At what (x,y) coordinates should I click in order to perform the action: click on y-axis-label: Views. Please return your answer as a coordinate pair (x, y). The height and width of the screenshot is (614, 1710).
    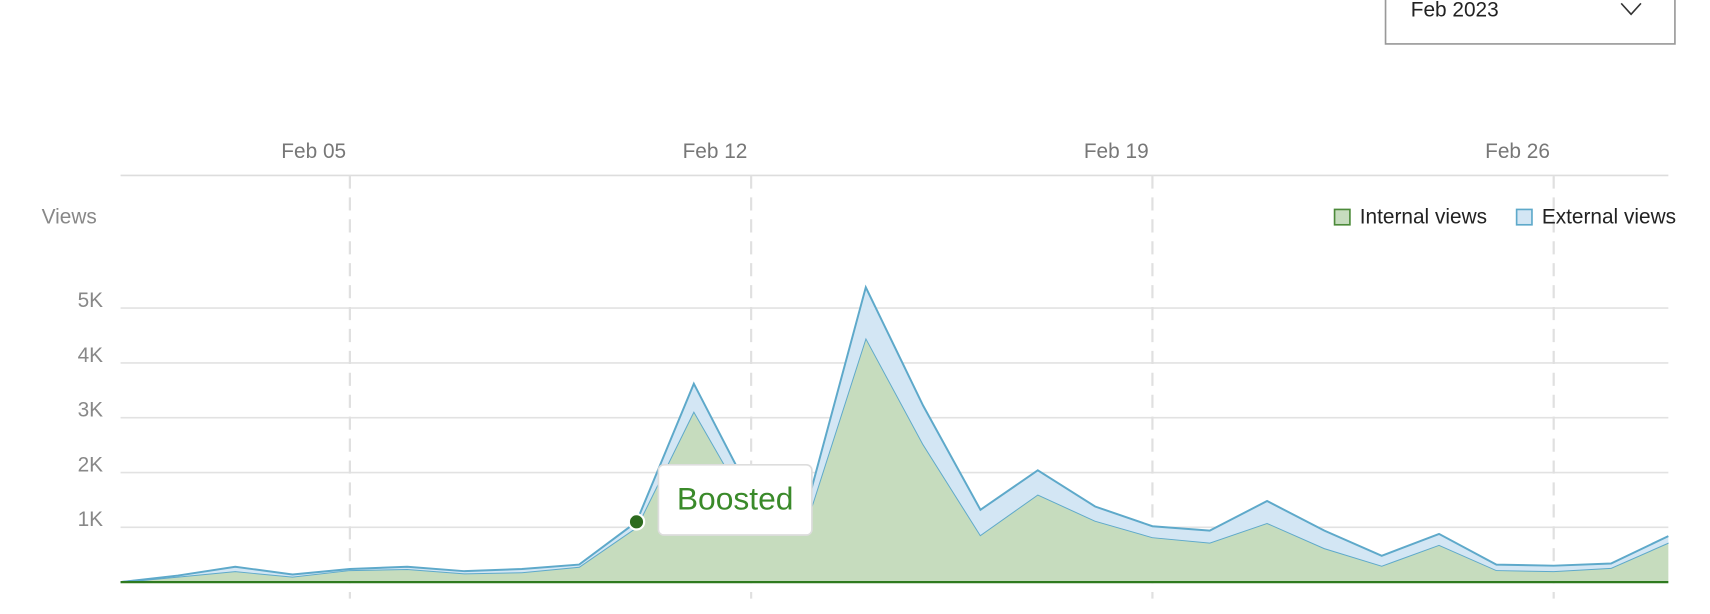
    Looking at the image, I should click on (69, 217).